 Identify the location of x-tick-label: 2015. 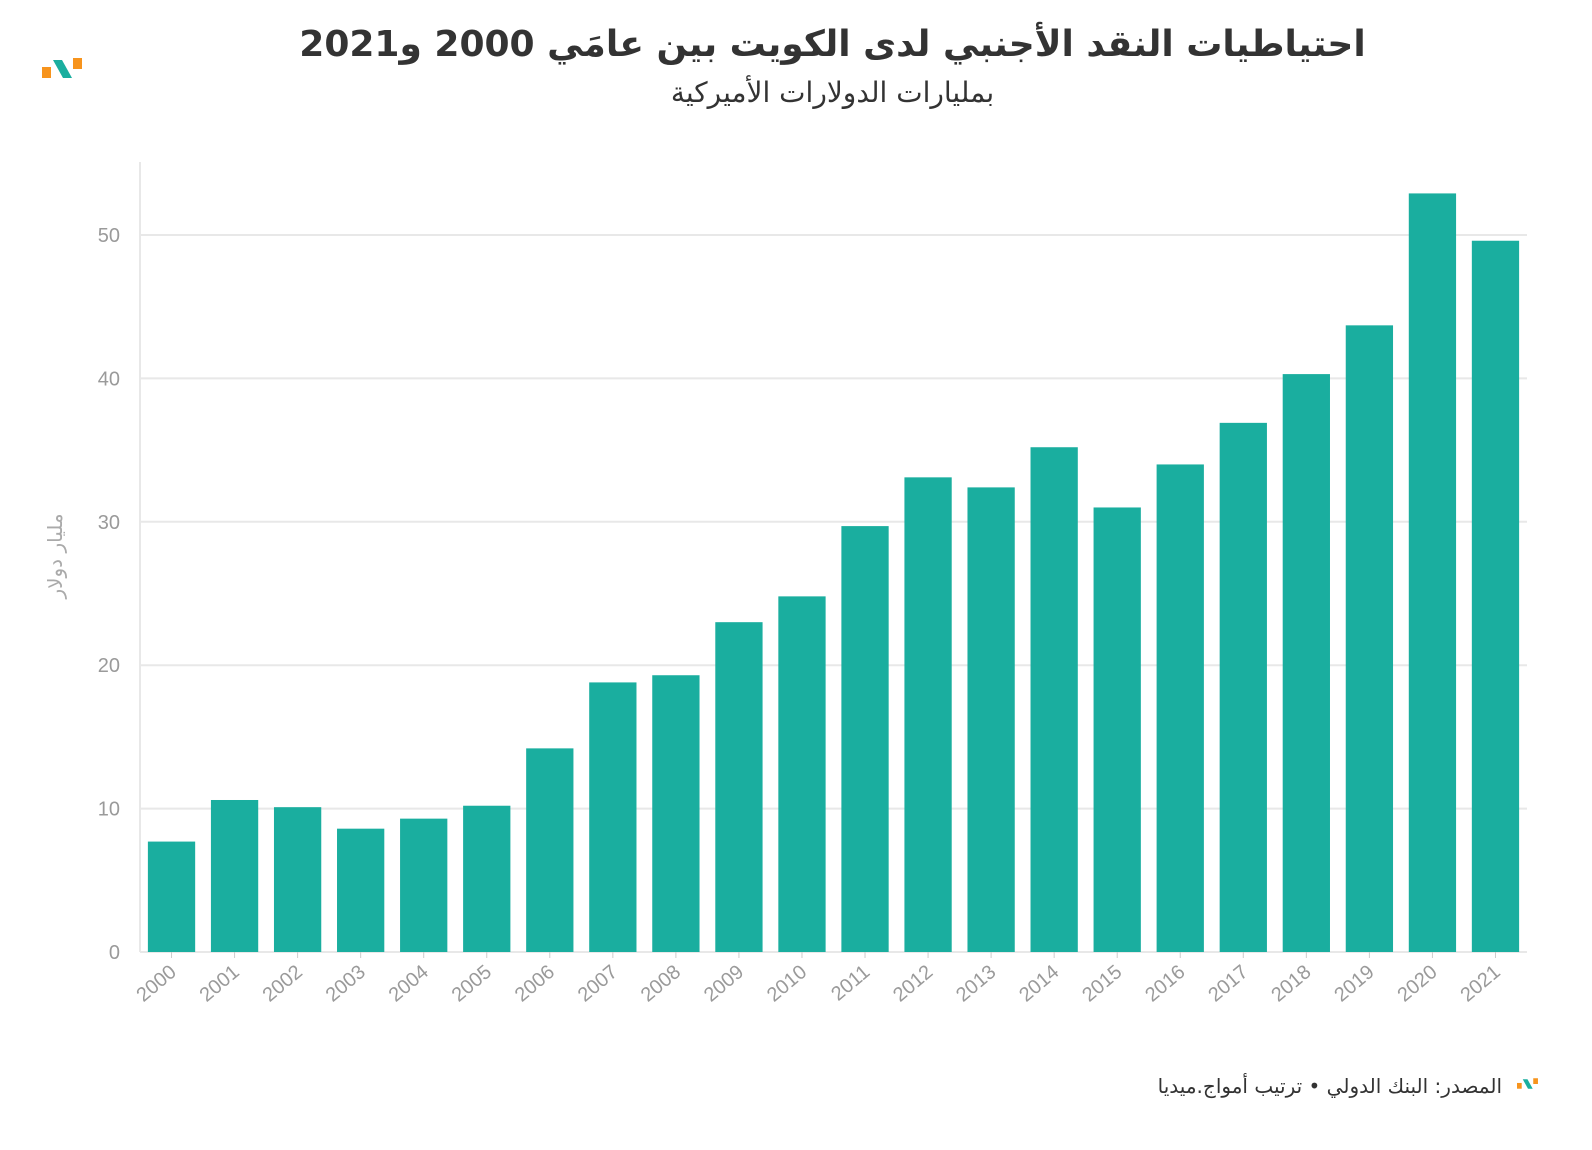
(1102, 983).